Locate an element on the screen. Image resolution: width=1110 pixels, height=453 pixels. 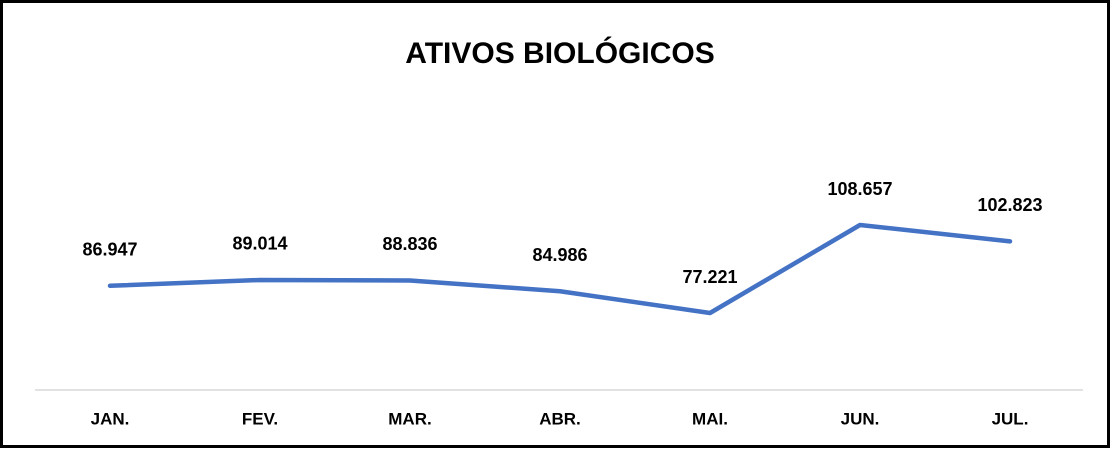
x-tick-label: MAI. is located at coordinates (710, 418).